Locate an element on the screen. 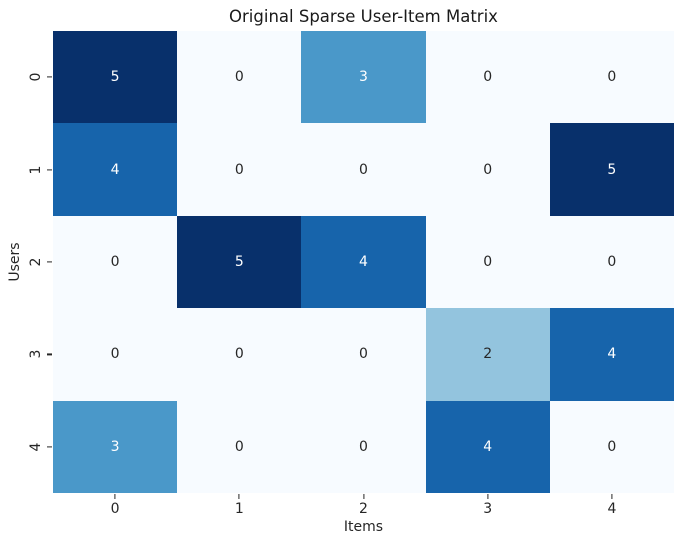 The width and height of the screenshot is (683, 547). heatmap-cell-r3-c4: 4 is located at coordinates (611, 354).